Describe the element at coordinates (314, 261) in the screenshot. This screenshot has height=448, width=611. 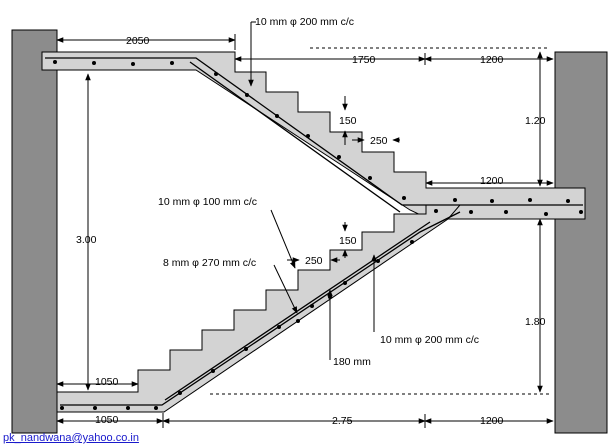
I see `dim-tread-lower: 250` at that location.